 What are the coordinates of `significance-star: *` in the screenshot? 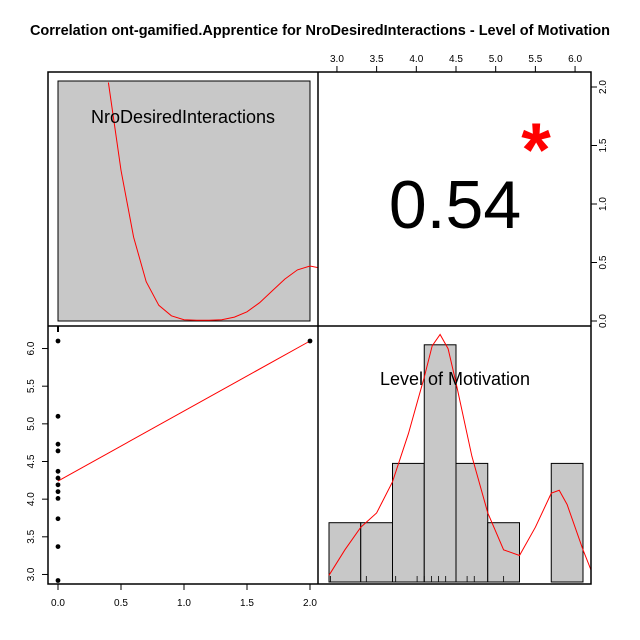 It's located at (536, 150).